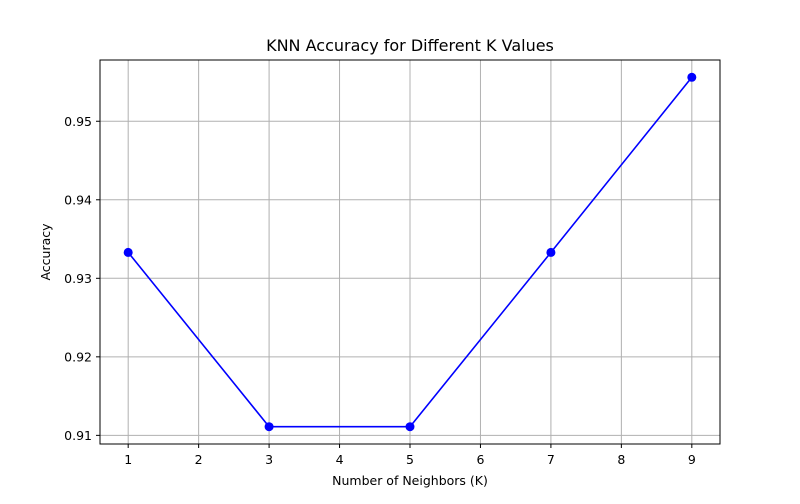  I want to click on x-tick-label: 1, so click(128, 459).